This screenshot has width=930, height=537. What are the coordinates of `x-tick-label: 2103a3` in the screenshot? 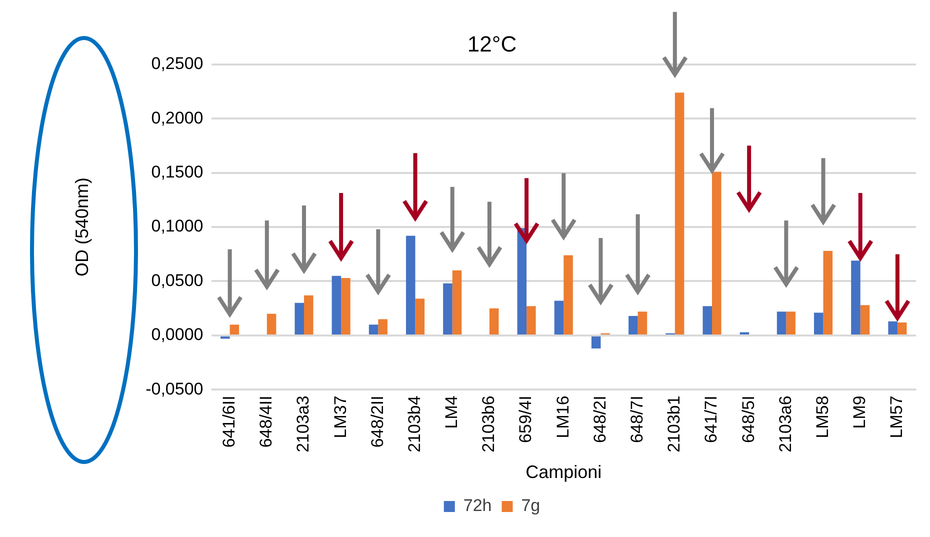 It's located at (303, 424).